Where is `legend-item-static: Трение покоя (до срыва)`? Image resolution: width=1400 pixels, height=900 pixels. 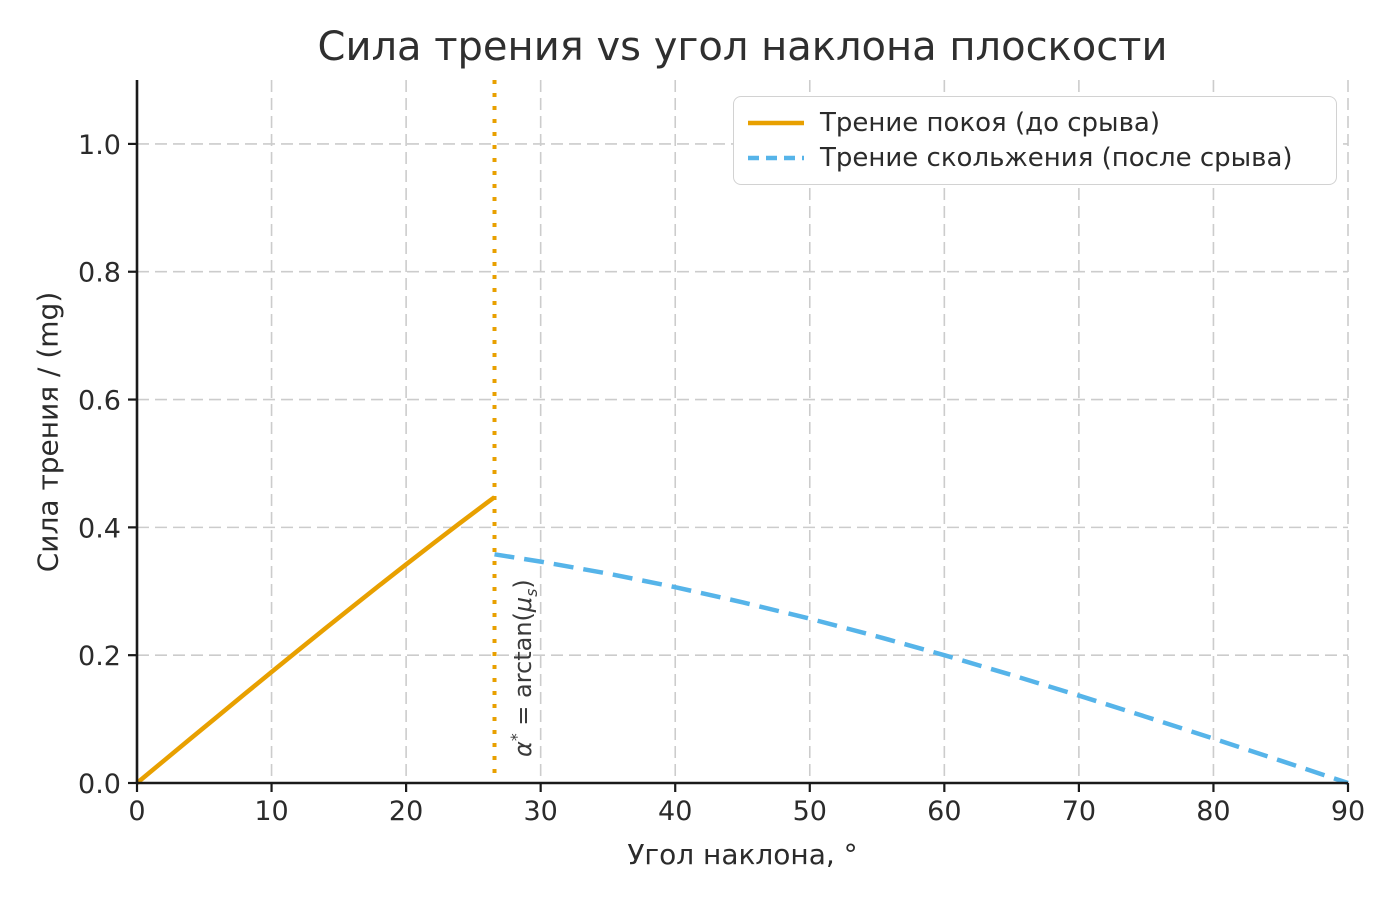 legend-item-static: Трение покоя (до срыва) is located at coordinates (1035, 123).